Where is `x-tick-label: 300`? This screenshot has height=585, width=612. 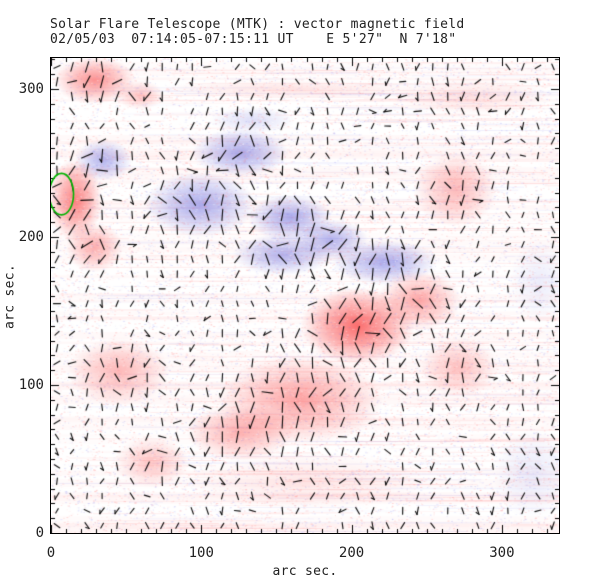 x-tick-label: 300 is located at coordinates (502, 553).